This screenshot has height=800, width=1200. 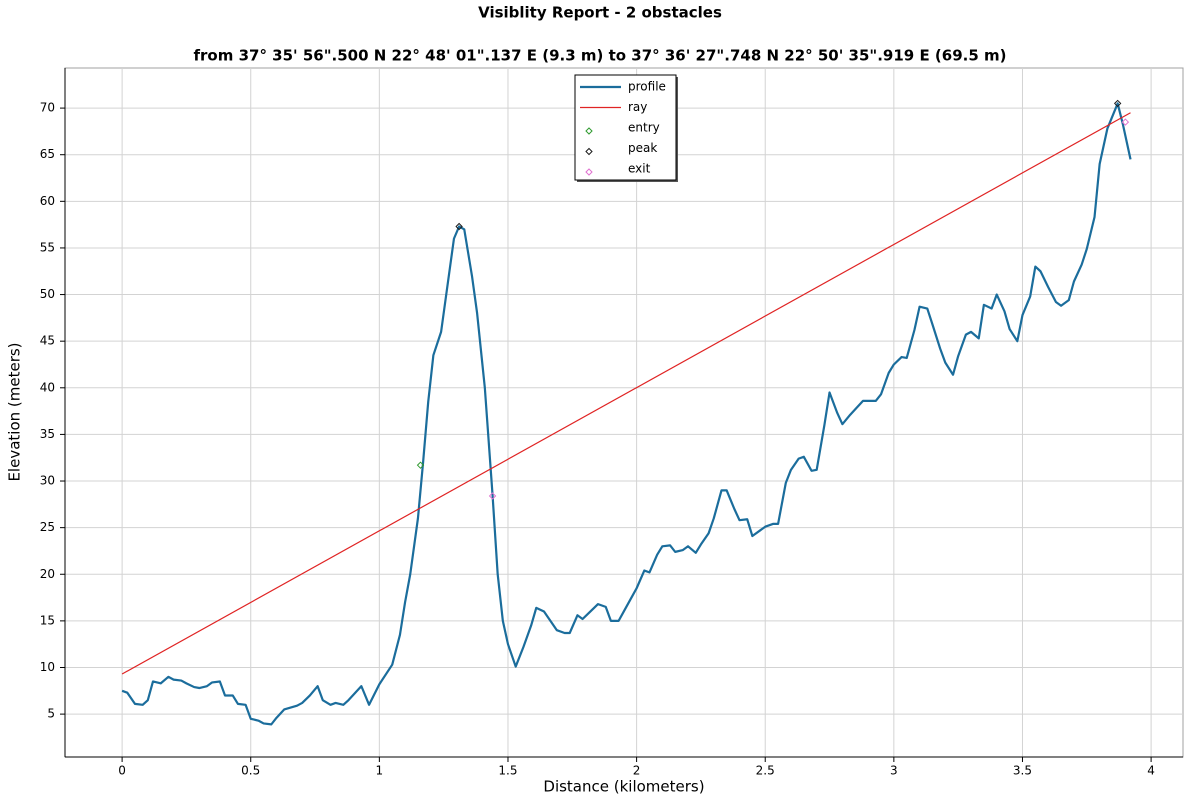 I want to click on legend-box, so click(x=625, y=127).